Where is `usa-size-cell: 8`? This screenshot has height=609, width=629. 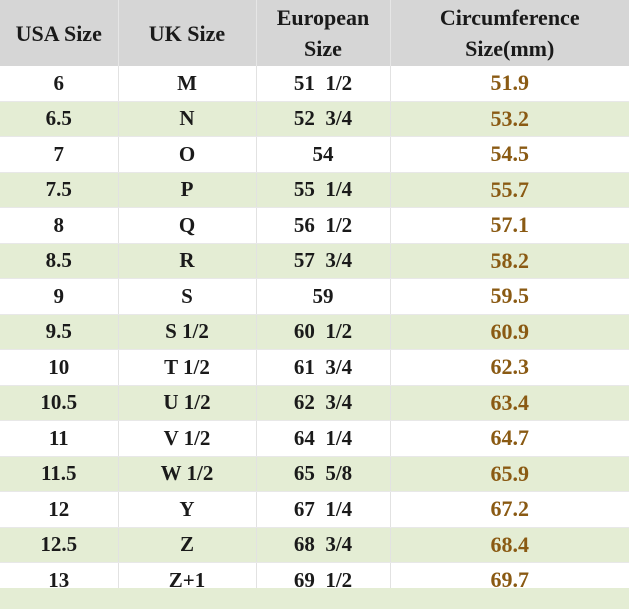 usa-size-cell: 8 is located at coordinates (59, 225).